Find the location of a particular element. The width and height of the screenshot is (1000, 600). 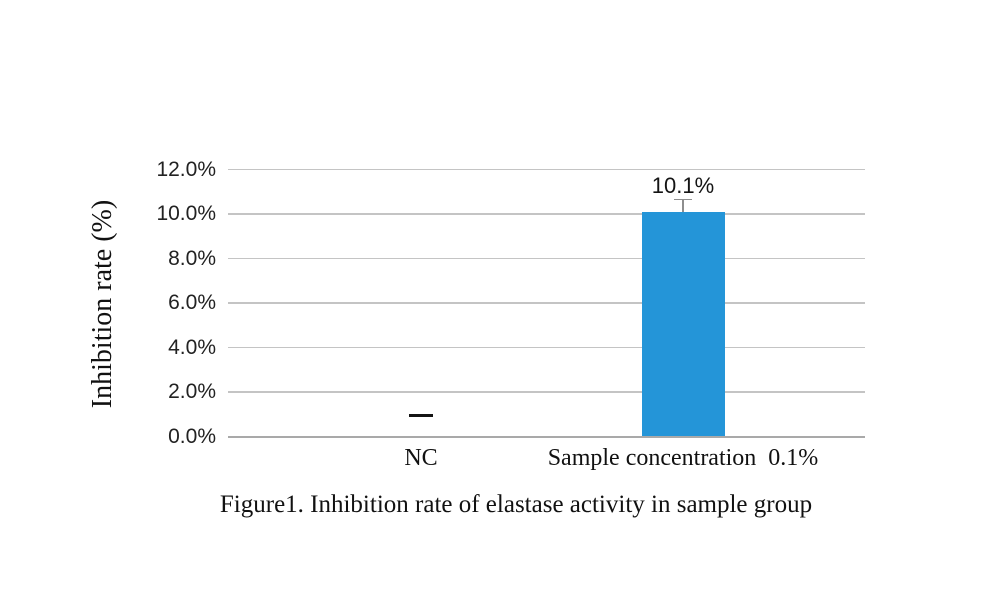

error-bar-whisker is located at coordinates (683, 205).